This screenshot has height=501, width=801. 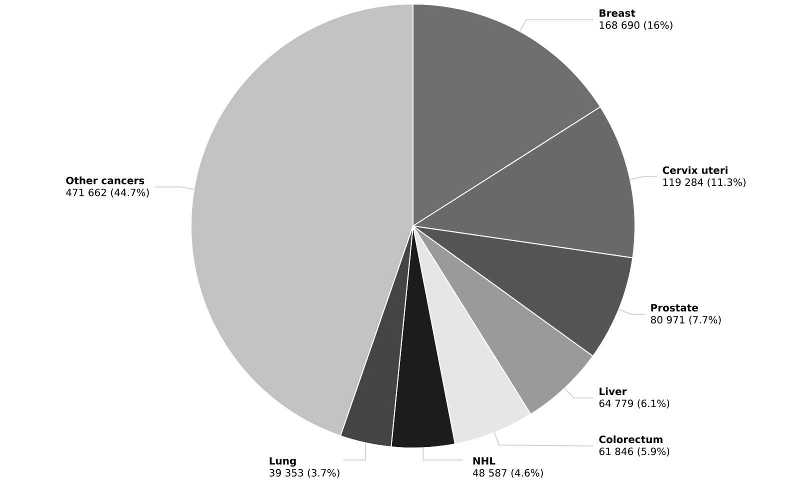 What do you see at coordinates (704, 183) in the screenshot?
I see `data-label: 119 284 (11.3%)` at bounding box center [704, 183].